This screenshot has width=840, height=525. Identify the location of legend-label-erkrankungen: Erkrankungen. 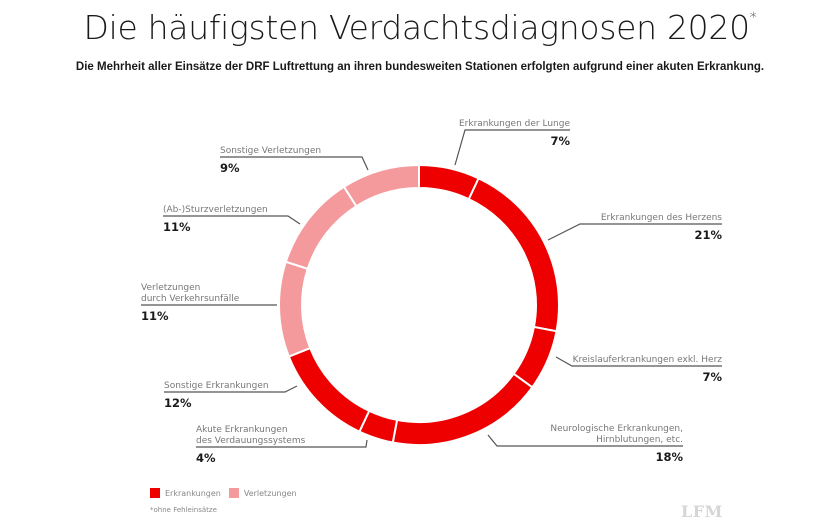
(193, 493).